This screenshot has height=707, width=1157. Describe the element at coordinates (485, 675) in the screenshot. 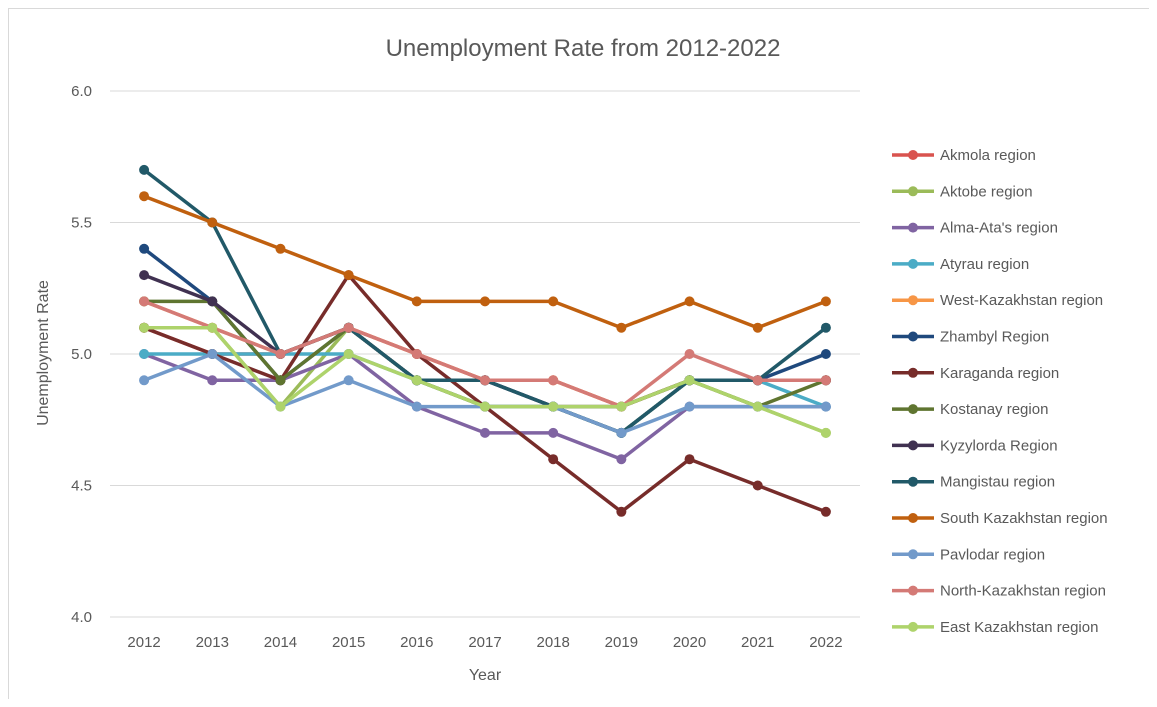

I see `x-axis-title: Year` at that location.